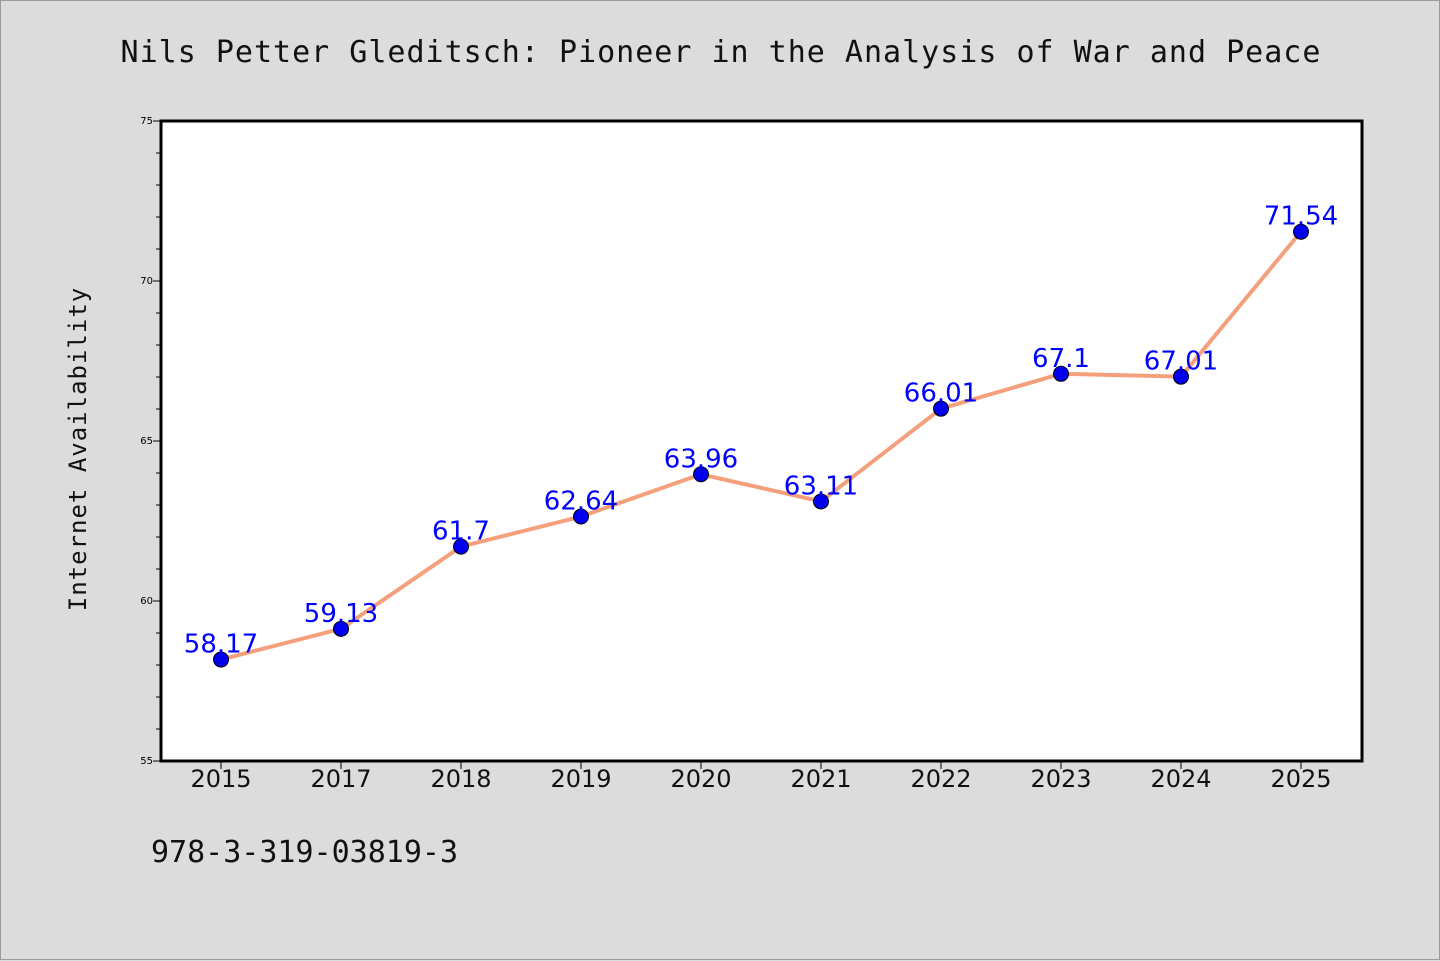  Describe the element at coordinates (1181, 362) in the screenshot. I see `data-label: 67.01` at that location.